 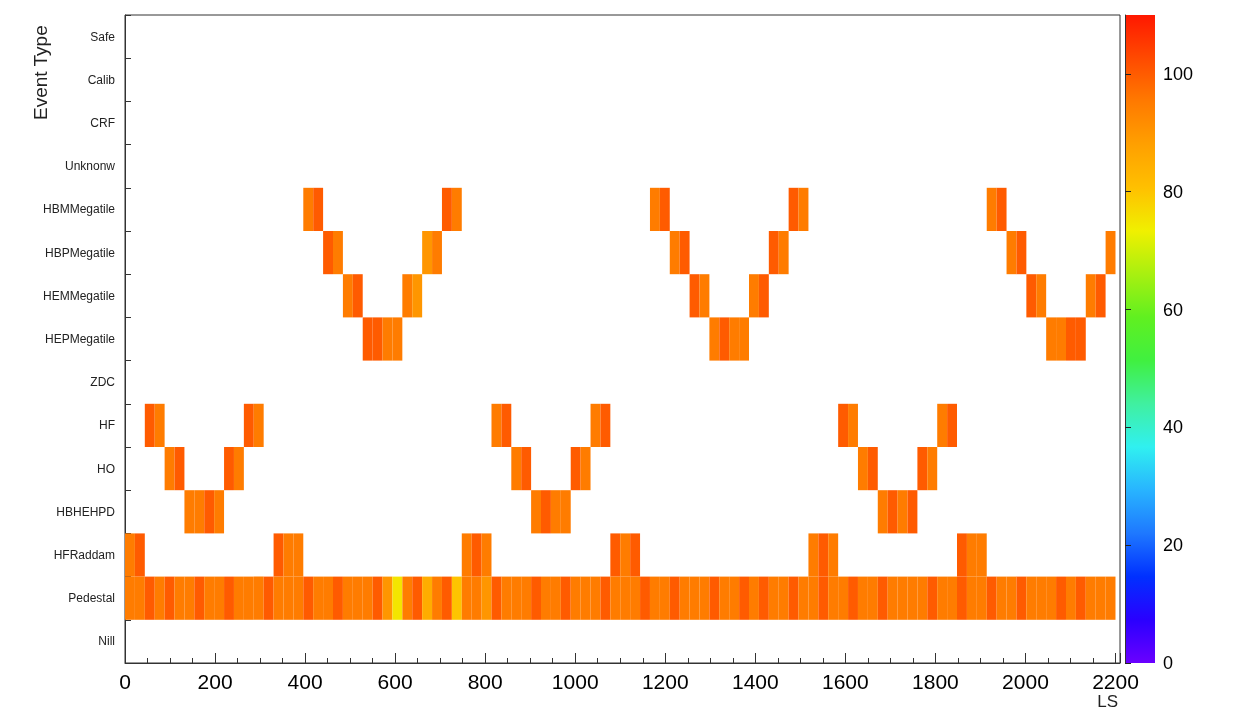 I want to click on y-axis-title: Event Type, so click(x=40, y=72).